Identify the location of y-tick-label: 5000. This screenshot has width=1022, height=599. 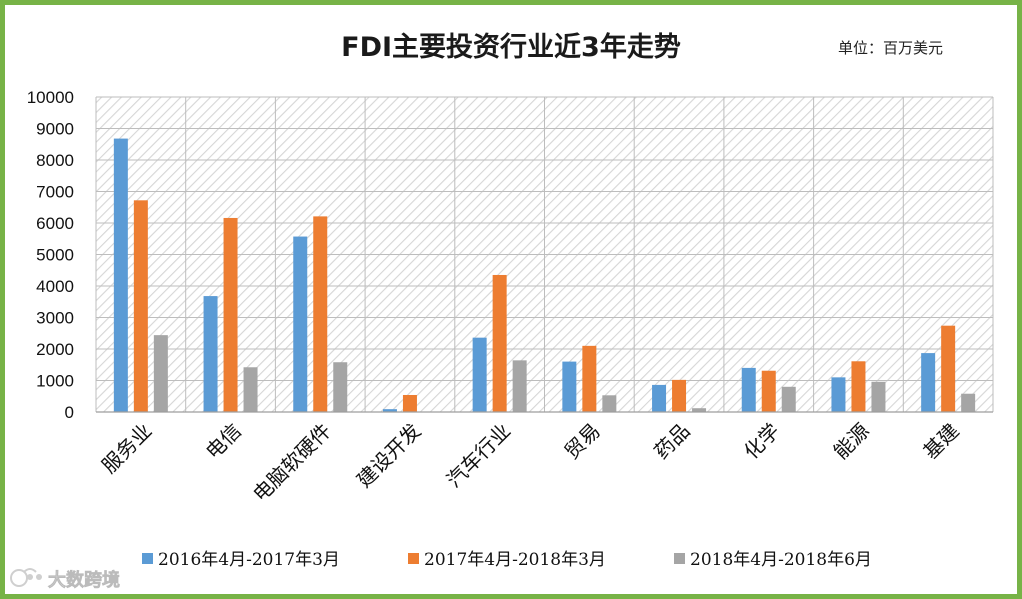
(55, 255).